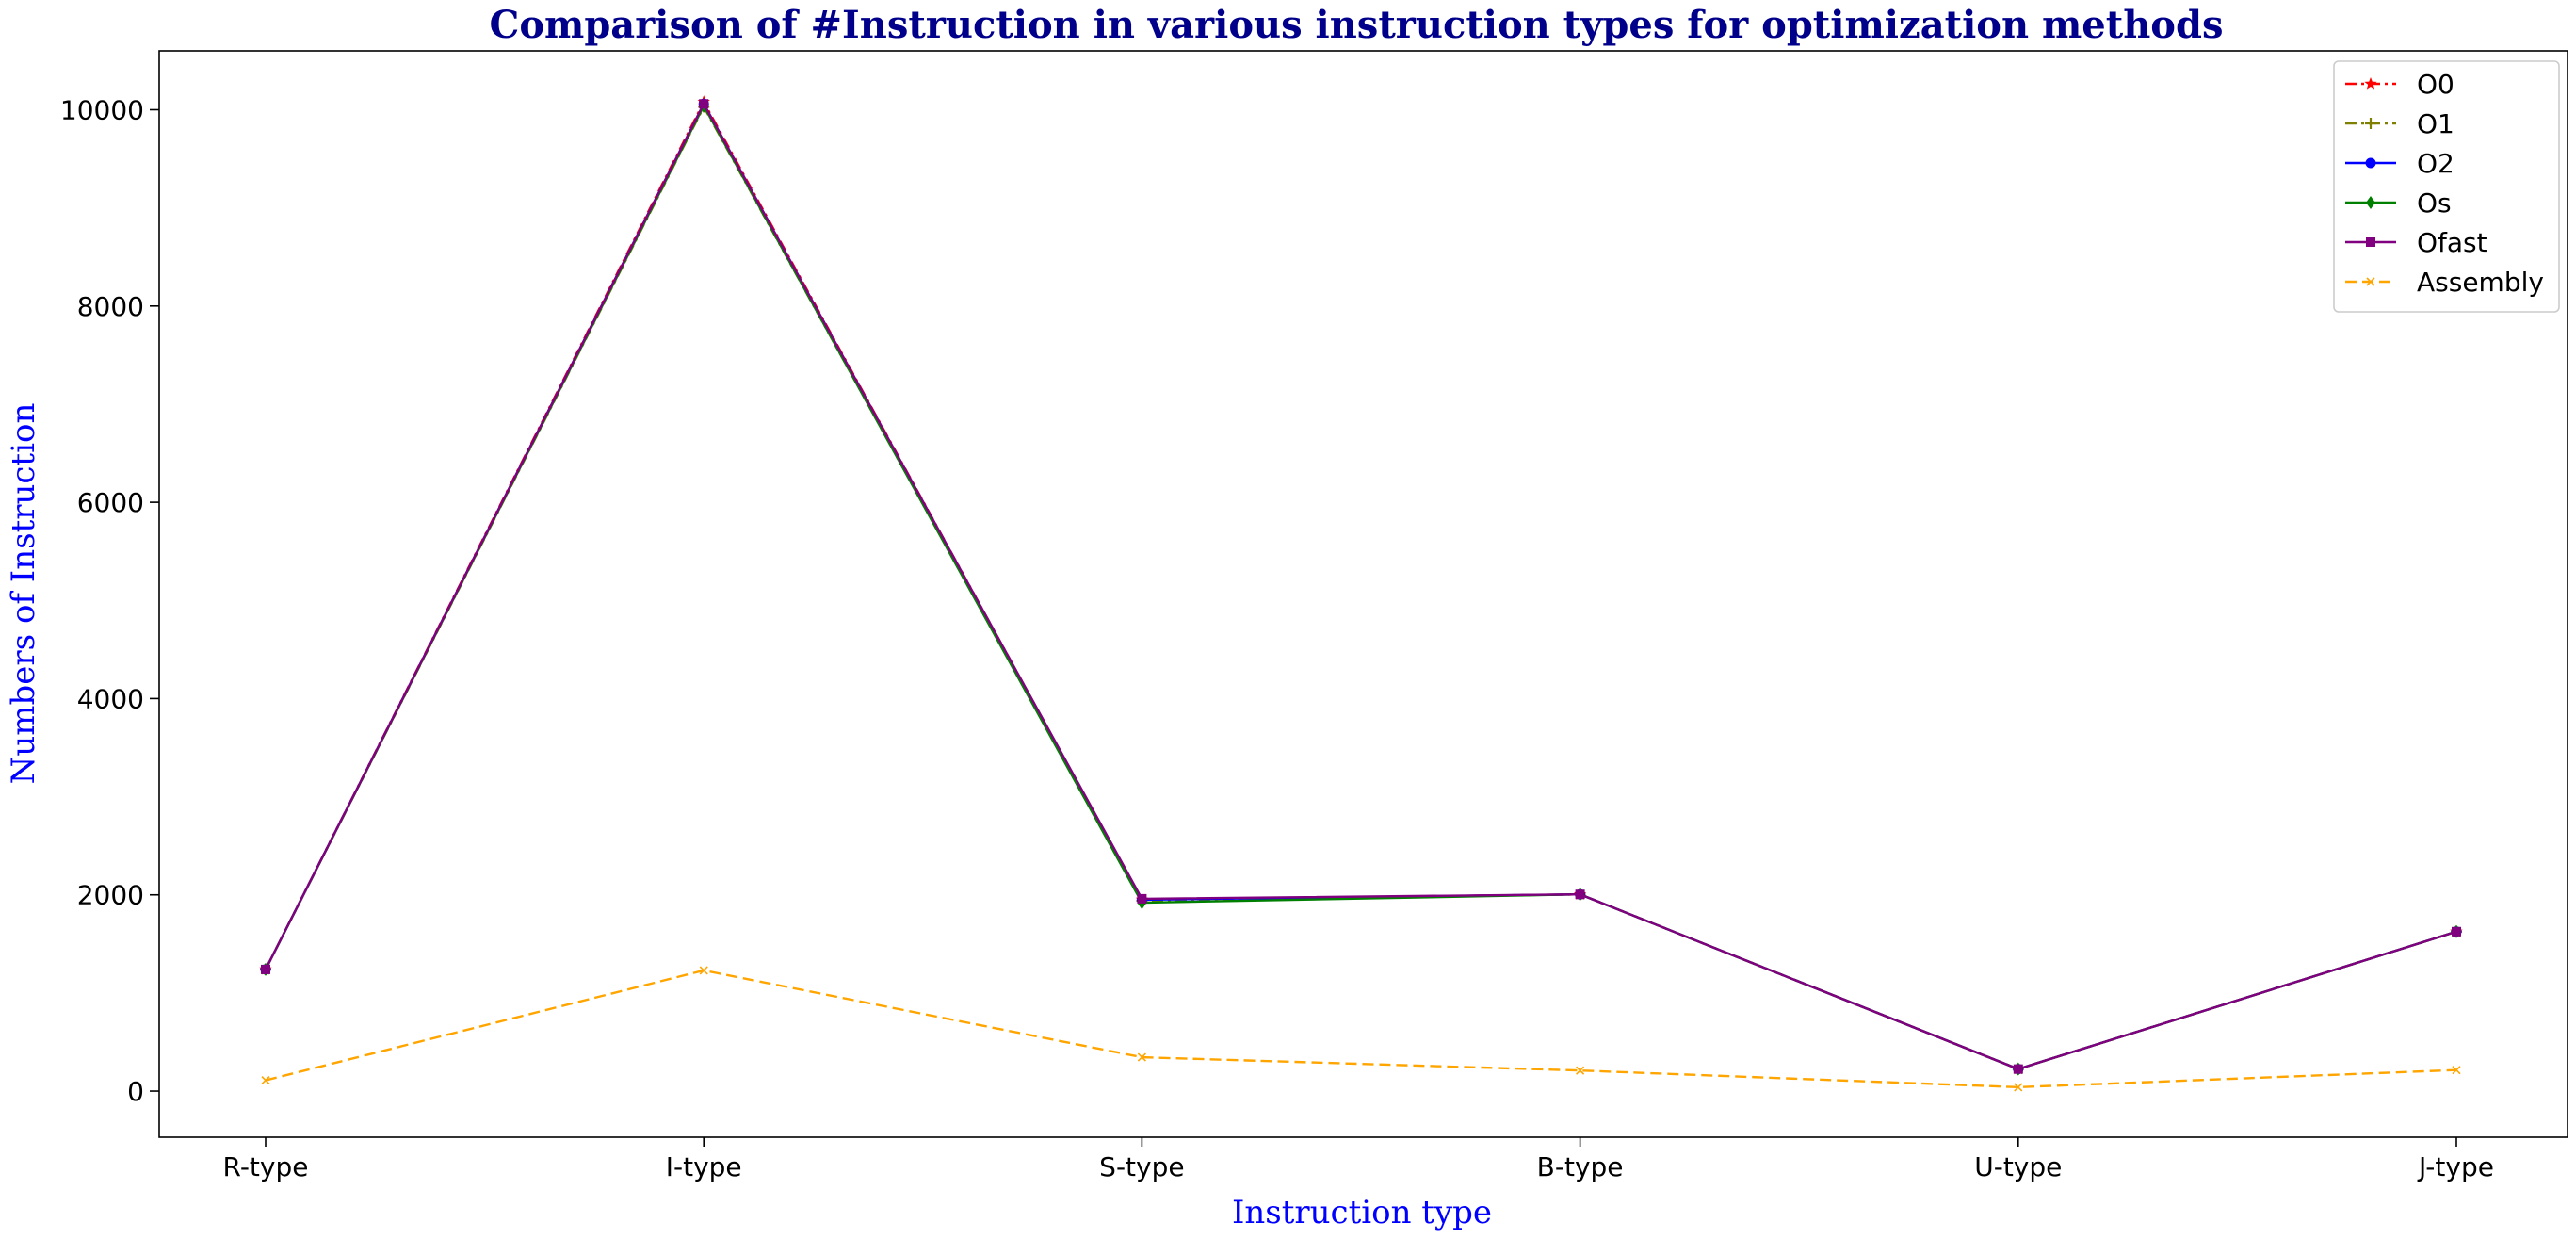 The width and height of the screenshot is (2576, 1239). What do you see at coordinates (266, 1166) in the screenshot?
I see `x-tick-label: R-type` at bounding box center [266, 1166].